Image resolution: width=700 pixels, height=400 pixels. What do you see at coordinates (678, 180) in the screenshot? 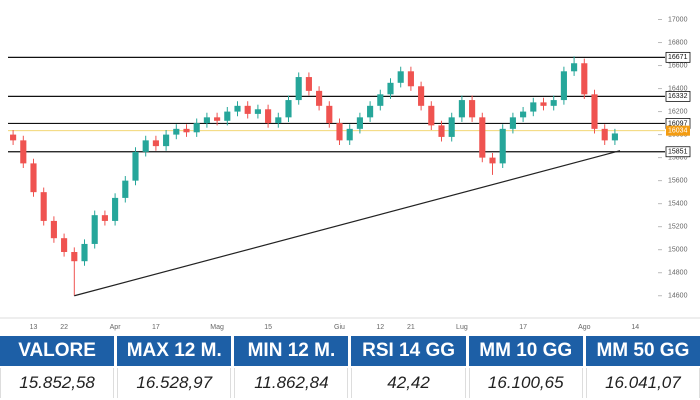
I see `y-tick-label: 15600` at bounding box center [678, 180].